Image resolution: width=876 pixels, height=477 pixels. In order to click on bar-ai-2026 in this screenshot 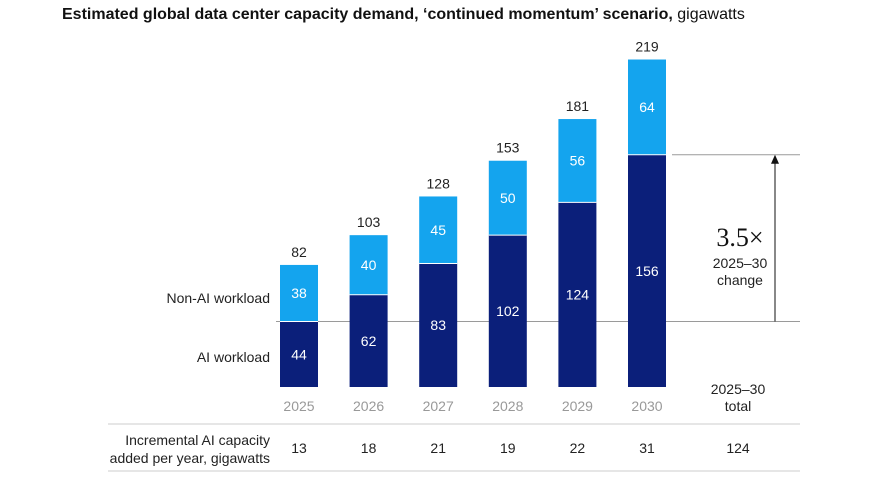, I will do `click(368, 340)`.